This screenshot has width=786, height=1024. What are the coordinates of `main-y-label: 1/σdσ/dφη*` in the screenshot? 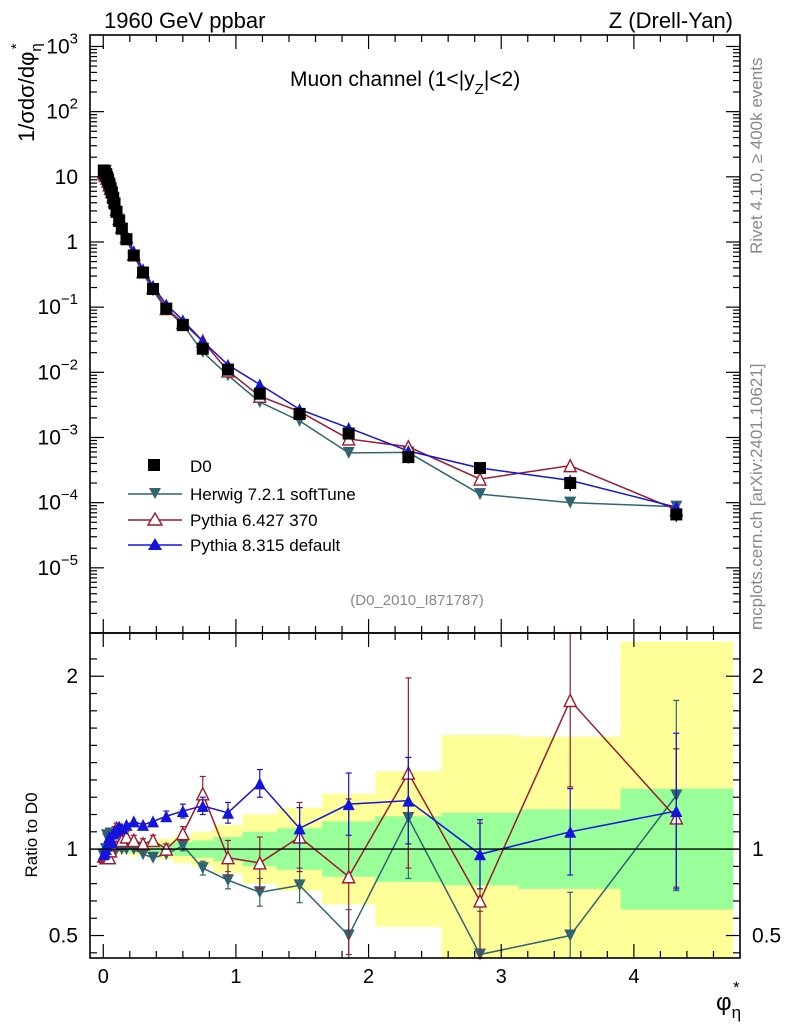 It's located at (26, 92).